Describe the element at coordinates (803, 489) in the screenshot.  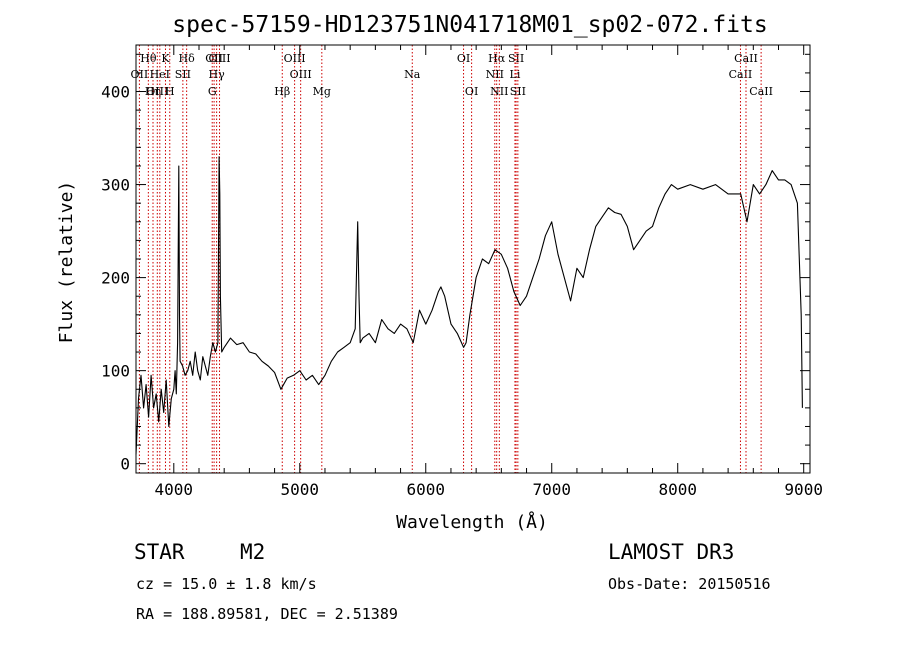
I see `x-tick-label-5: 9000` at that location.